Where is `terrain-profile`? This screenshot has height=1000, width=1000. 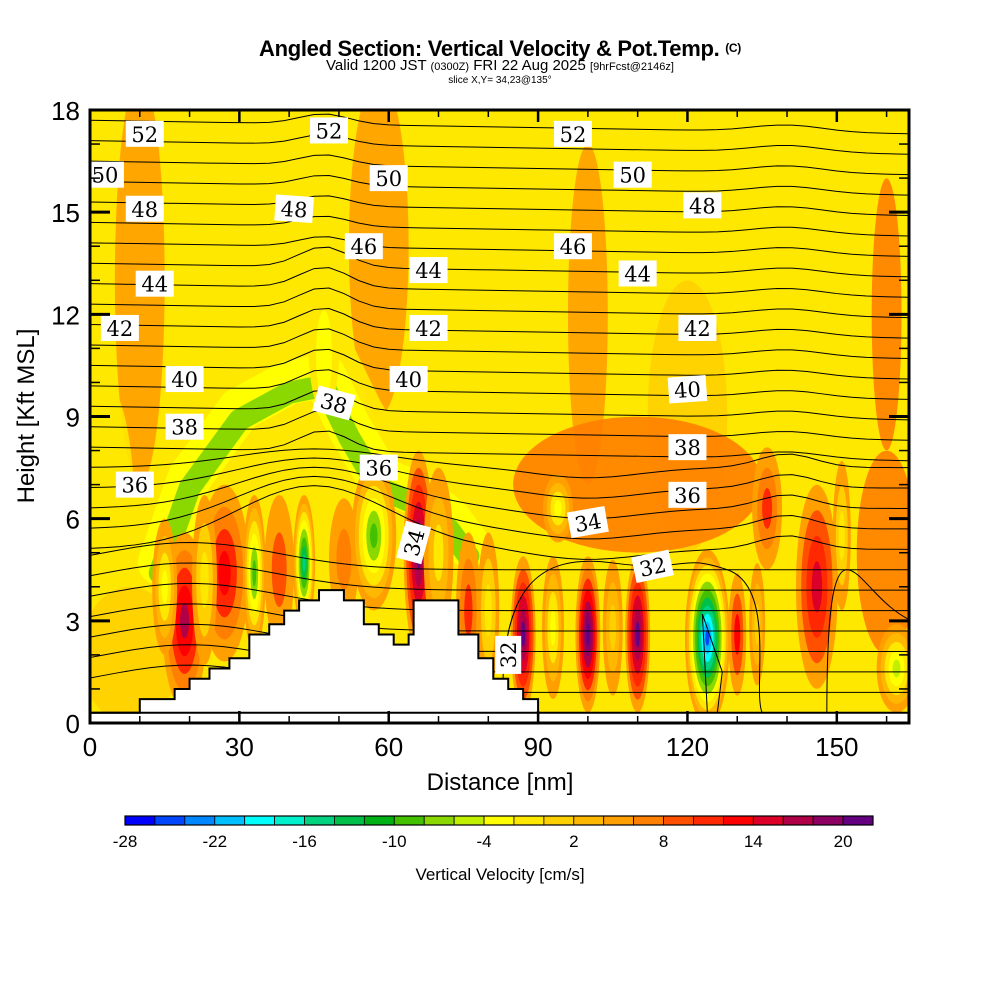
terrain-profile is located at coordinates (314, 656).